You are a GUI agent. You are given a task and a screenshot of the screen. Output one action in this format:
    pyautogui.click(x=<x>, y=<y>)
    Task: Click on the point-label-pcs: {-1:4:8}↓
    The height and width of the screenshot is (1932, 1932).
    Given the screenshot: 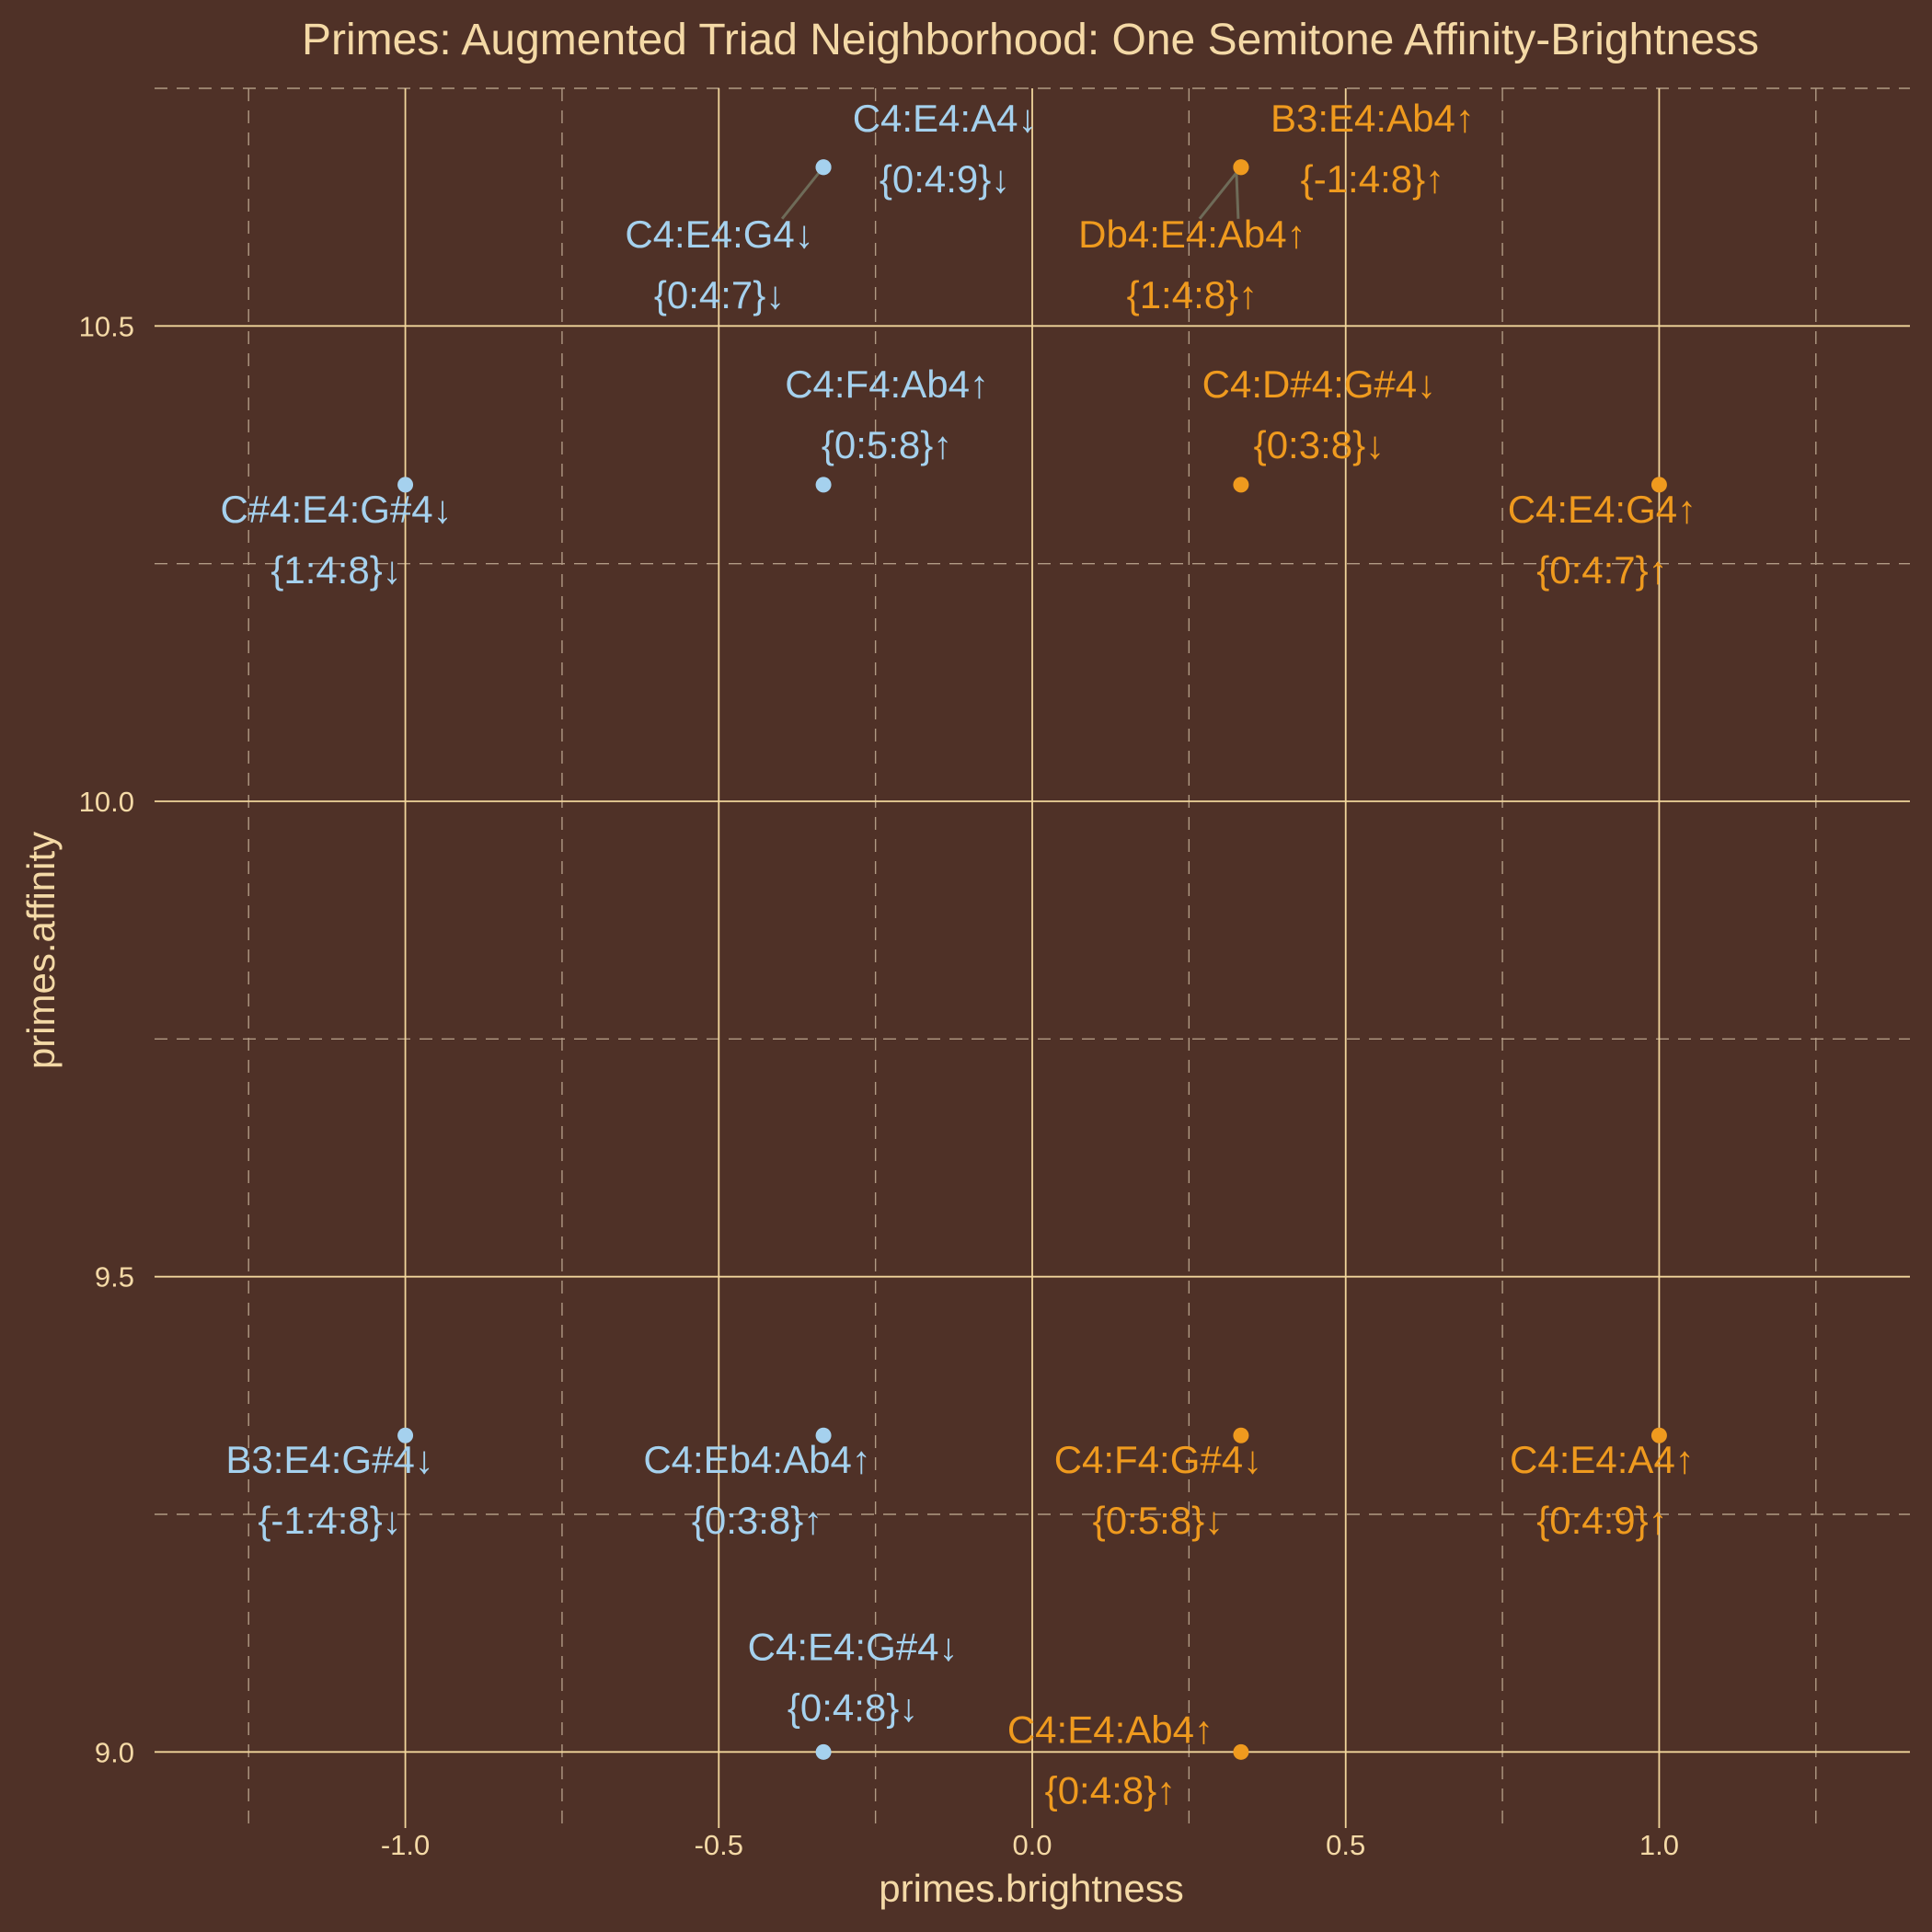 What is the action you would take?
    pyautogui.click(x=329, y=1520)
    